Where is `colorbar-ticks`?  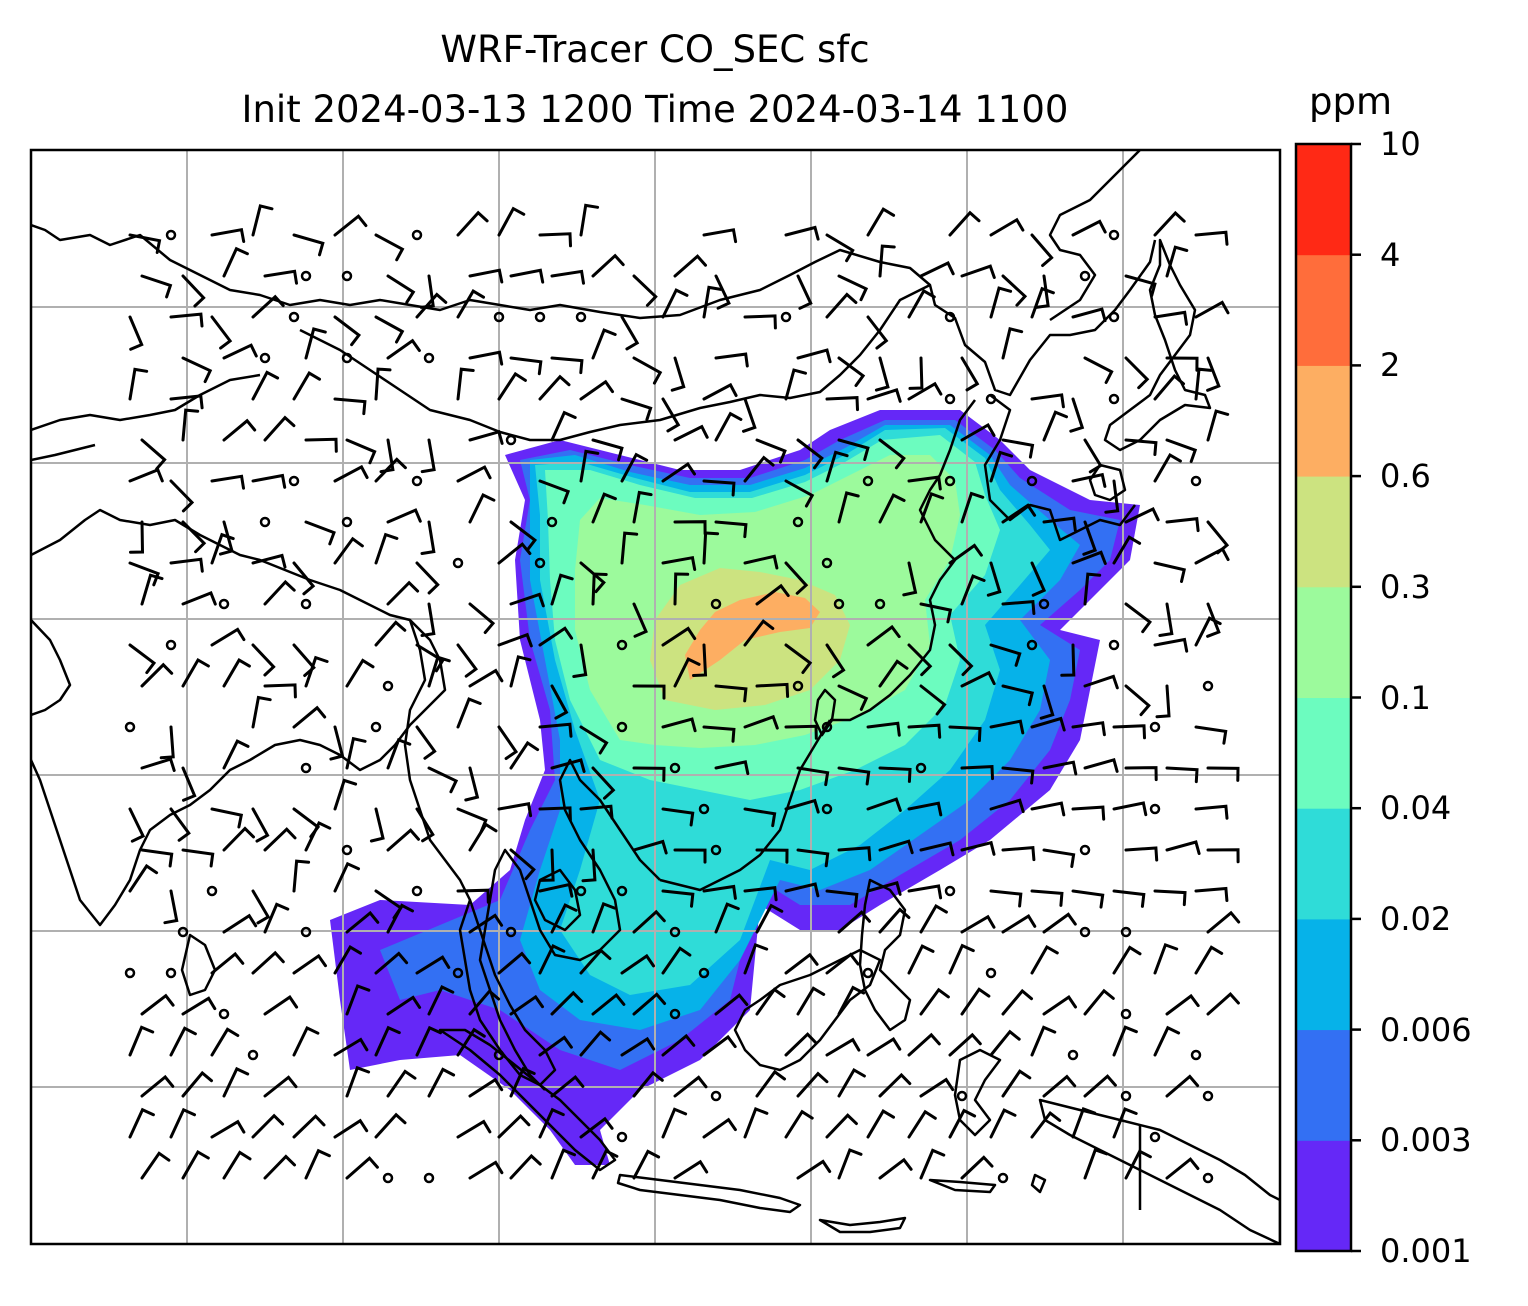 colorbar-ticks is located at coordinates (1356, 697).